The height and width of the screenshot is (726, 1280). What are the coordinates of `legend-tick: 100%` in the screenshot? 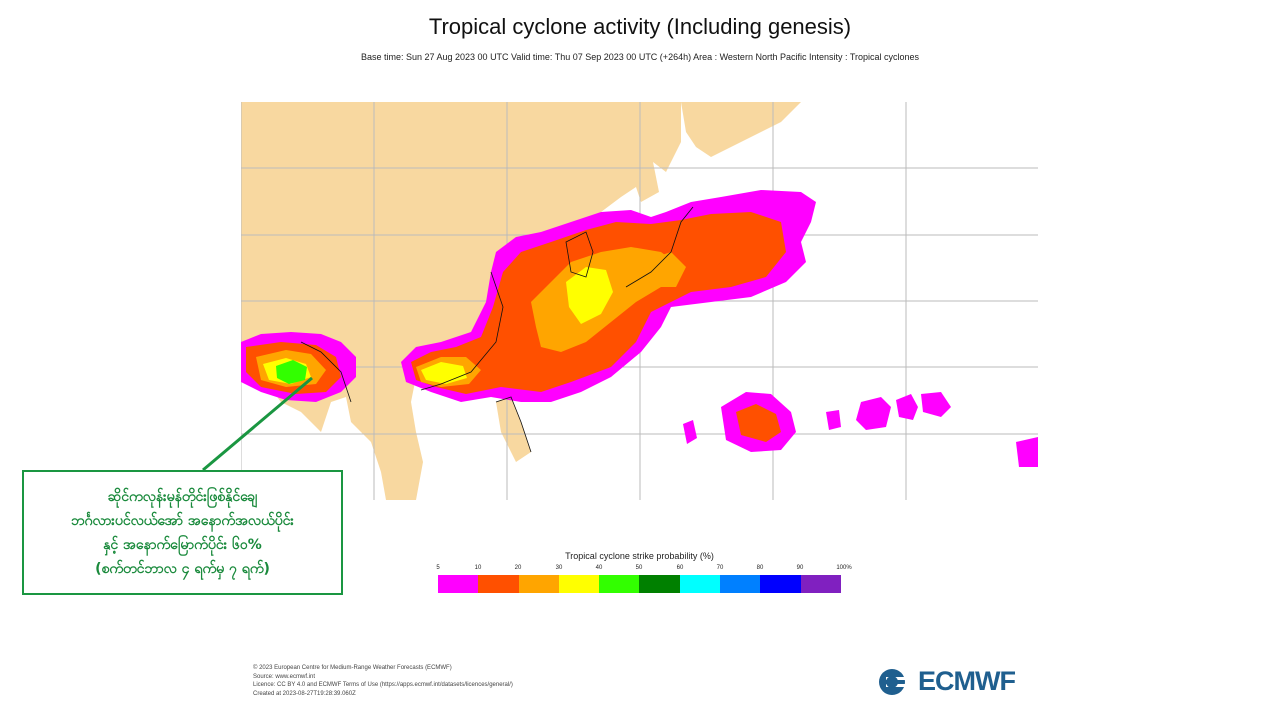 It's located at (844, 568).